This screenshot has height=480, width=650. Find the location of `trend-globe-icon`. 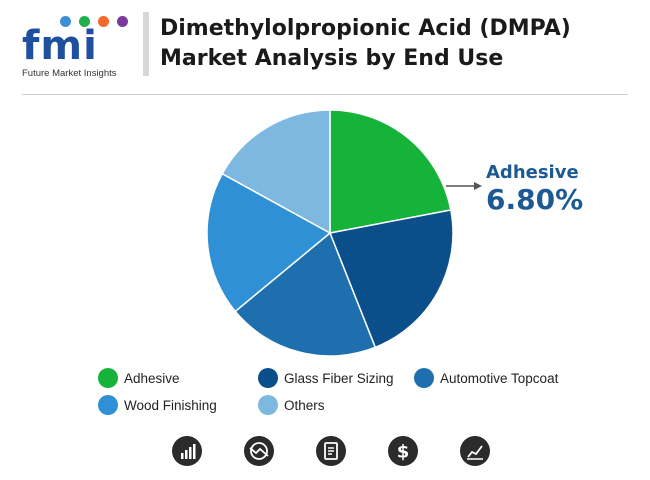

trend-globe-icon is located at coordinates (259, 451).